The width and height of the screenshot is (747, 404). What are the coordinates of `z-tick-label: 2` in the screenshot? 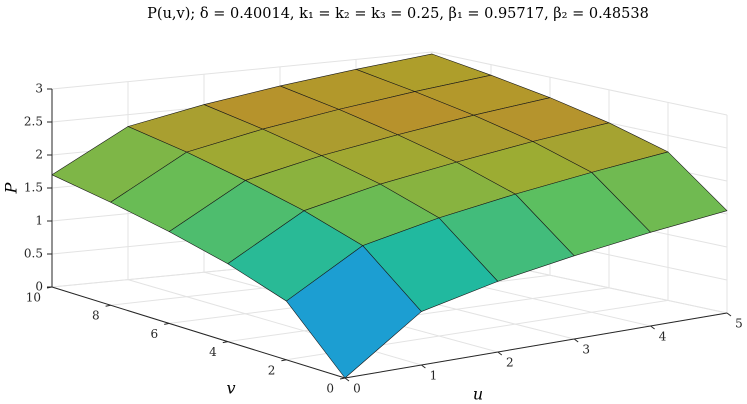 It's located at (39, 155).